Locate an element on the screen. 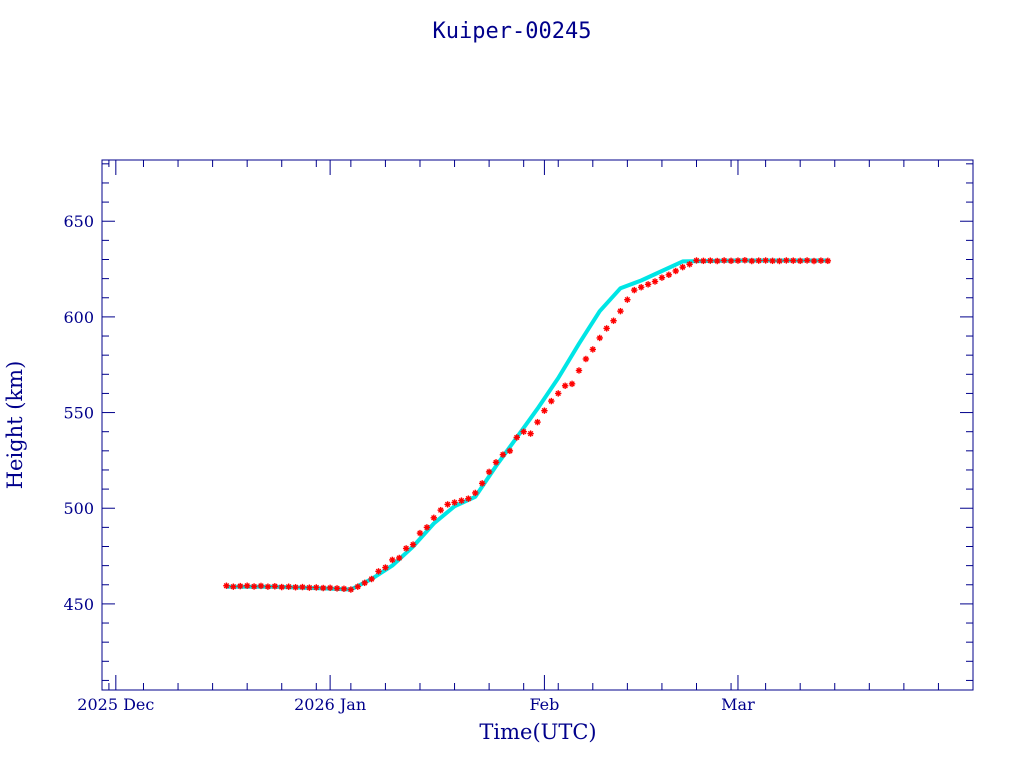  x-axis-label: Time(UTC) is located at coordinates (537, 732).